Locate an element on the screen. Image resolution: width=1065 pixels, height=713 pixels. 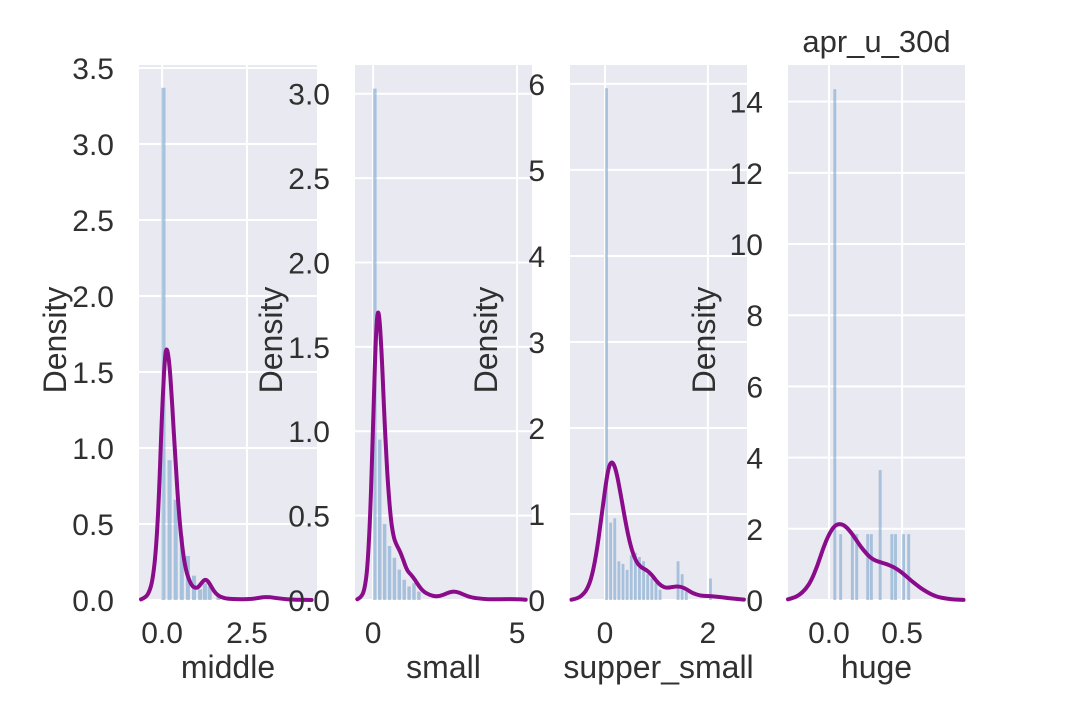
x-axis-label: huge is located at coordinates (876, 667).